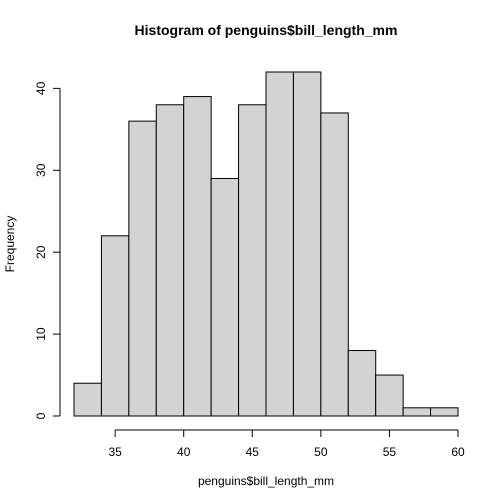 This screenshot has width=504, height=504. What do you see at coordinates (41, 334) in the screenshot?
I see `y-tick-label: 10` at bounding box center [41, 334].